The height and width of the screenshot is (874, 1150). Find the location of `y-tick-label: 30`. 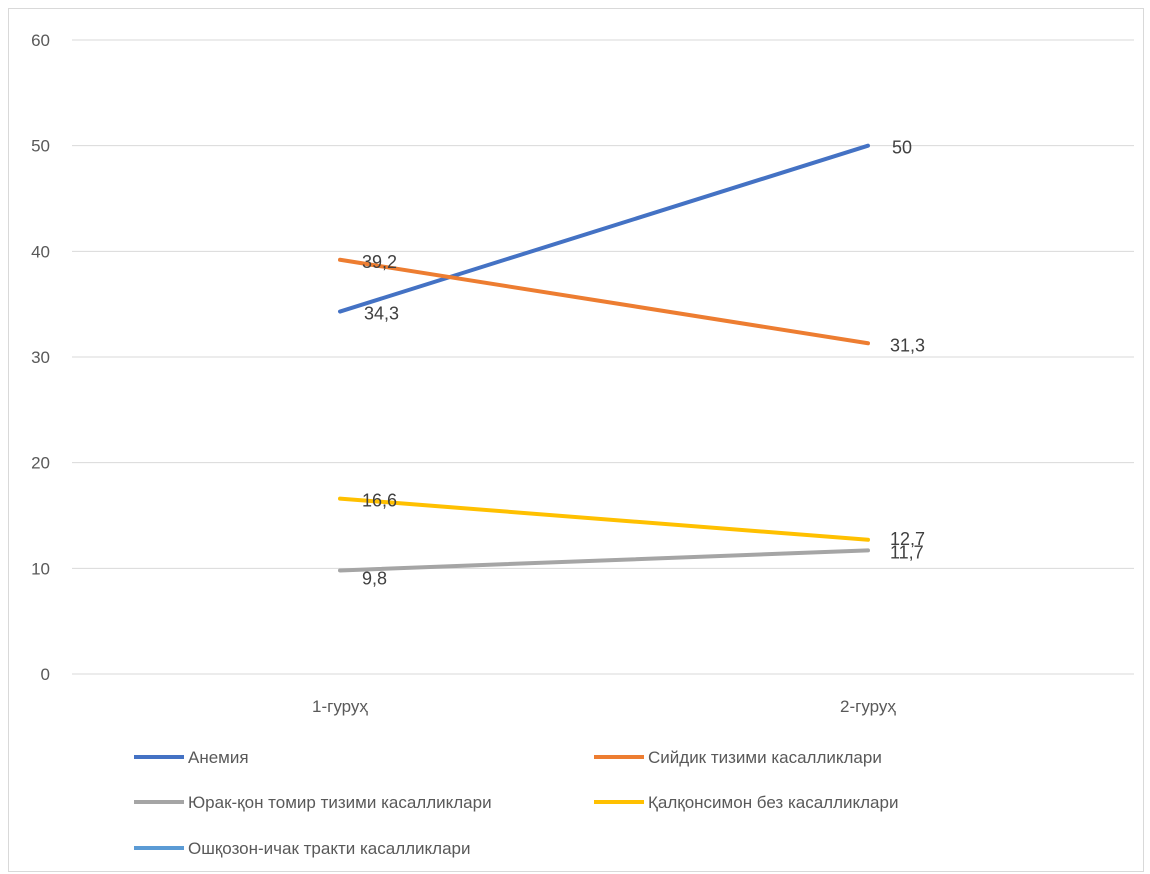

y-tick-label: 30 is located at coordinates (40, 357).